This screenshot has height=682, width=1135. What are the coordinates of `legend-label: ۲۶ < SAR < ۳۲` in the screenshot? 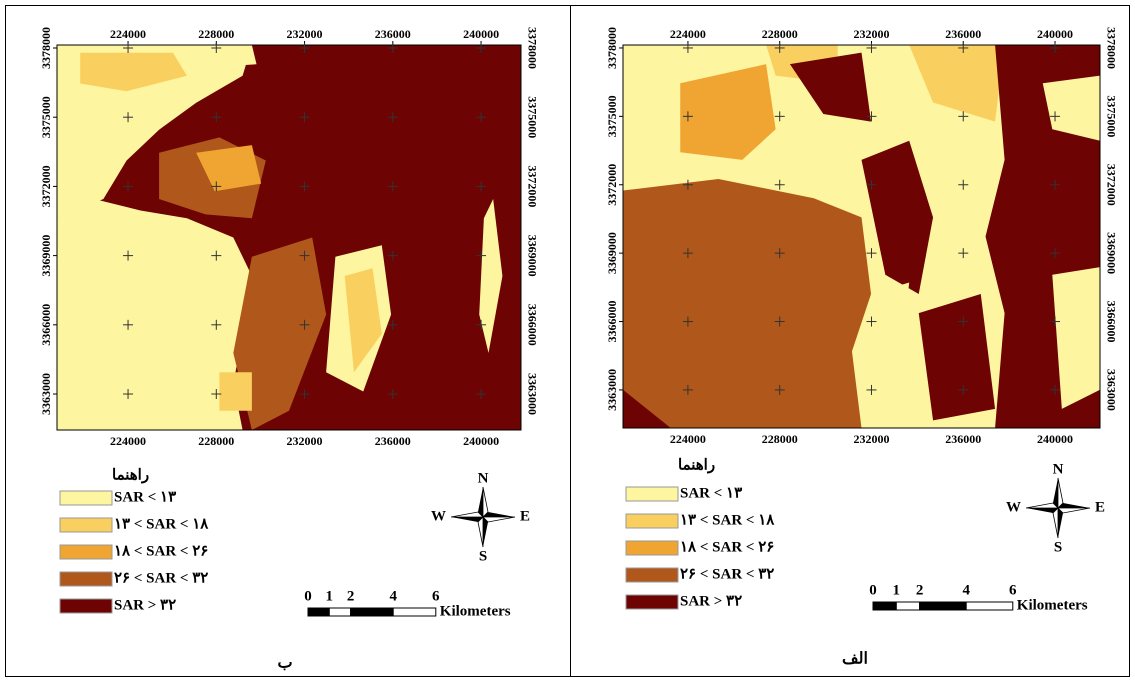 It's located at (161, 578).